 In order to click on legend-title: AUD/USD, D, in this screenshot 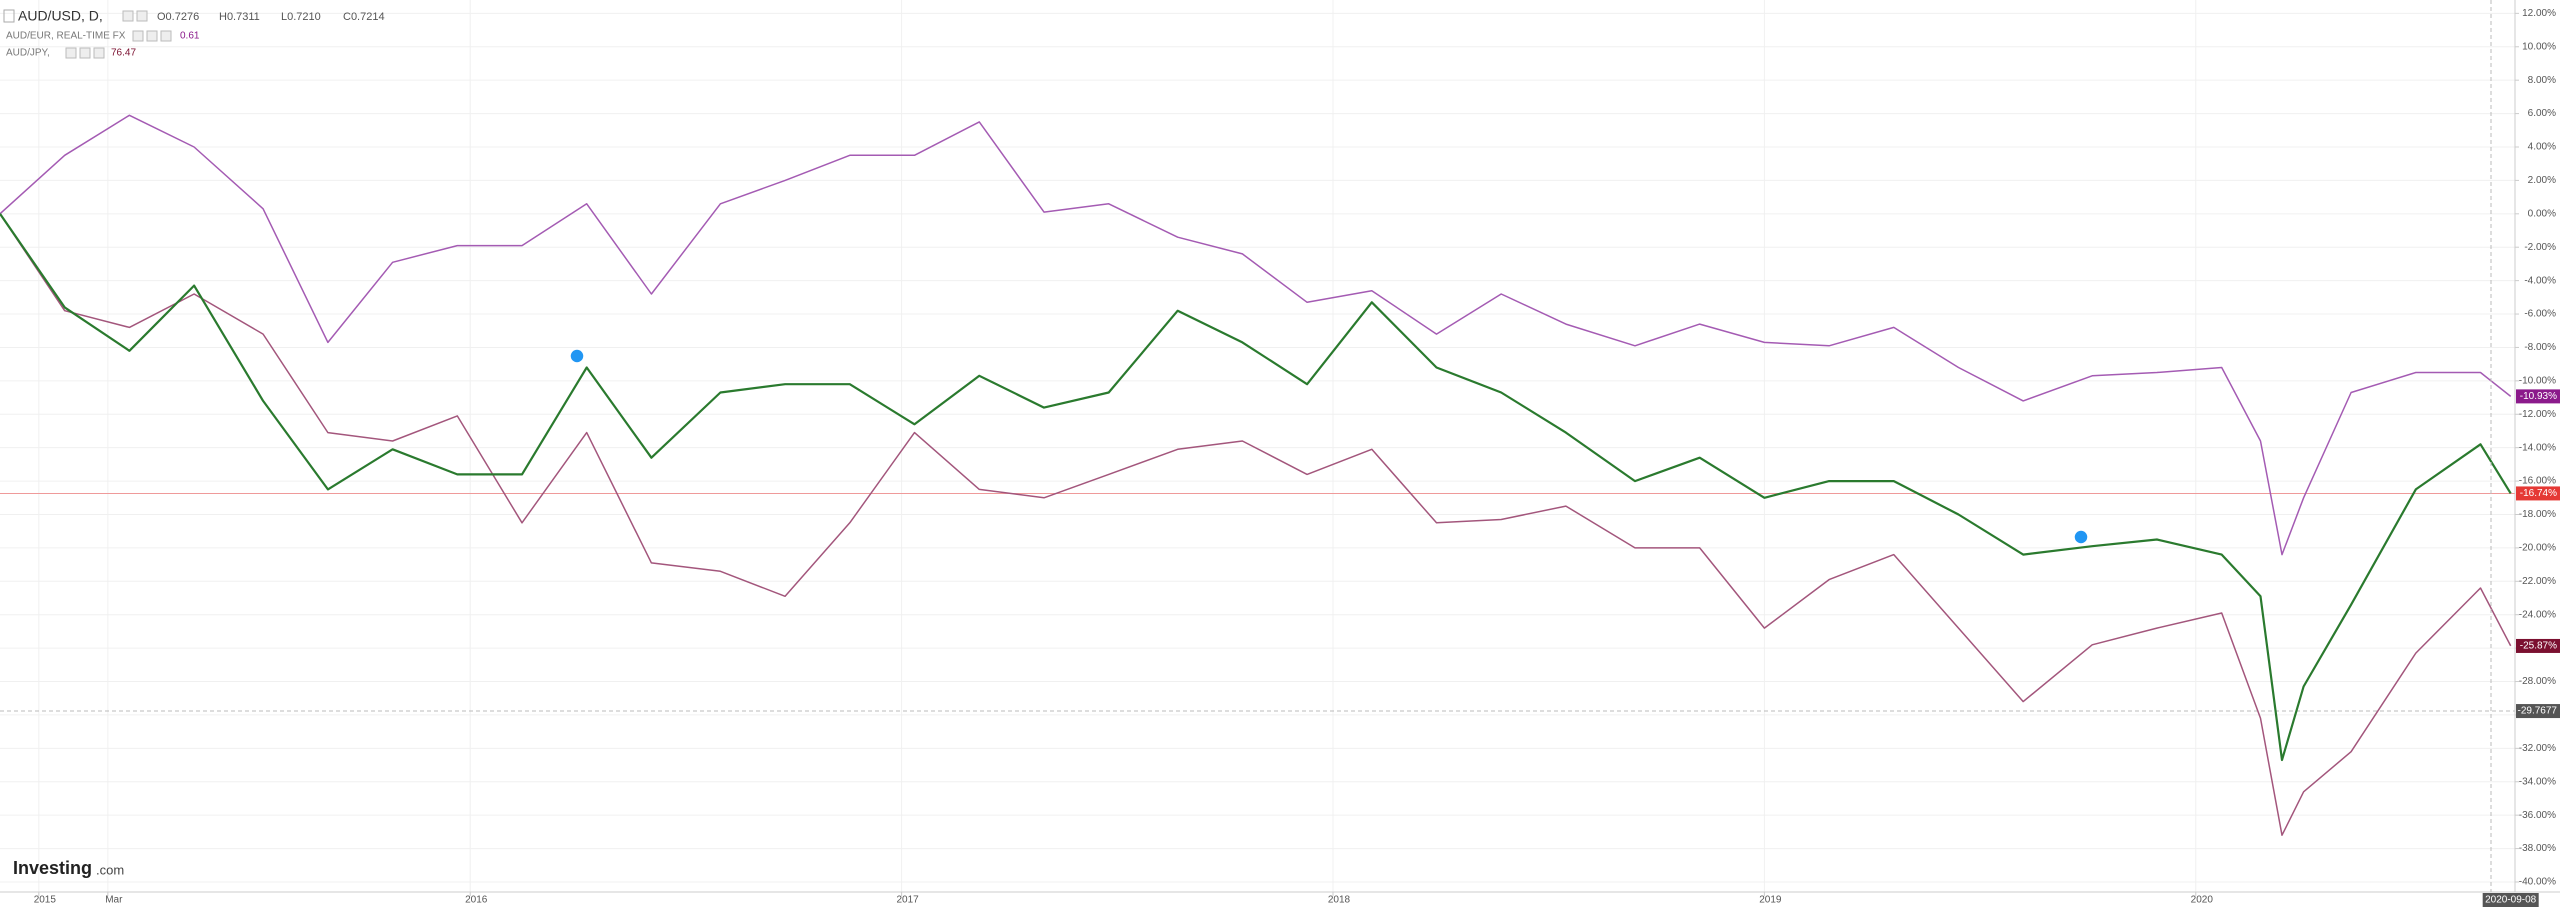, I will do `click(60, 16)`.